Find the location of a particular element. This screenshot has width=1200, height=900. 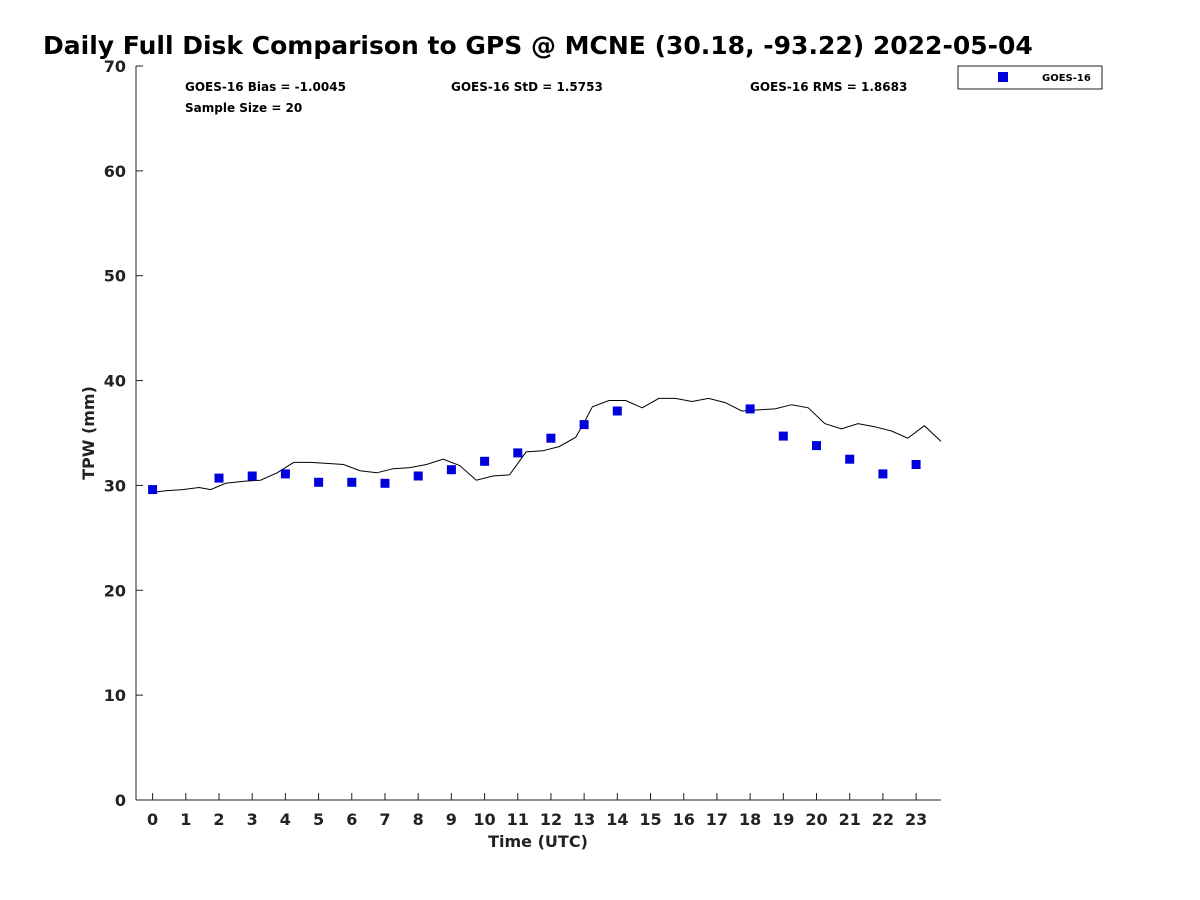

x-axis-label: Time (UTC) is located at coordinates (538, 841).